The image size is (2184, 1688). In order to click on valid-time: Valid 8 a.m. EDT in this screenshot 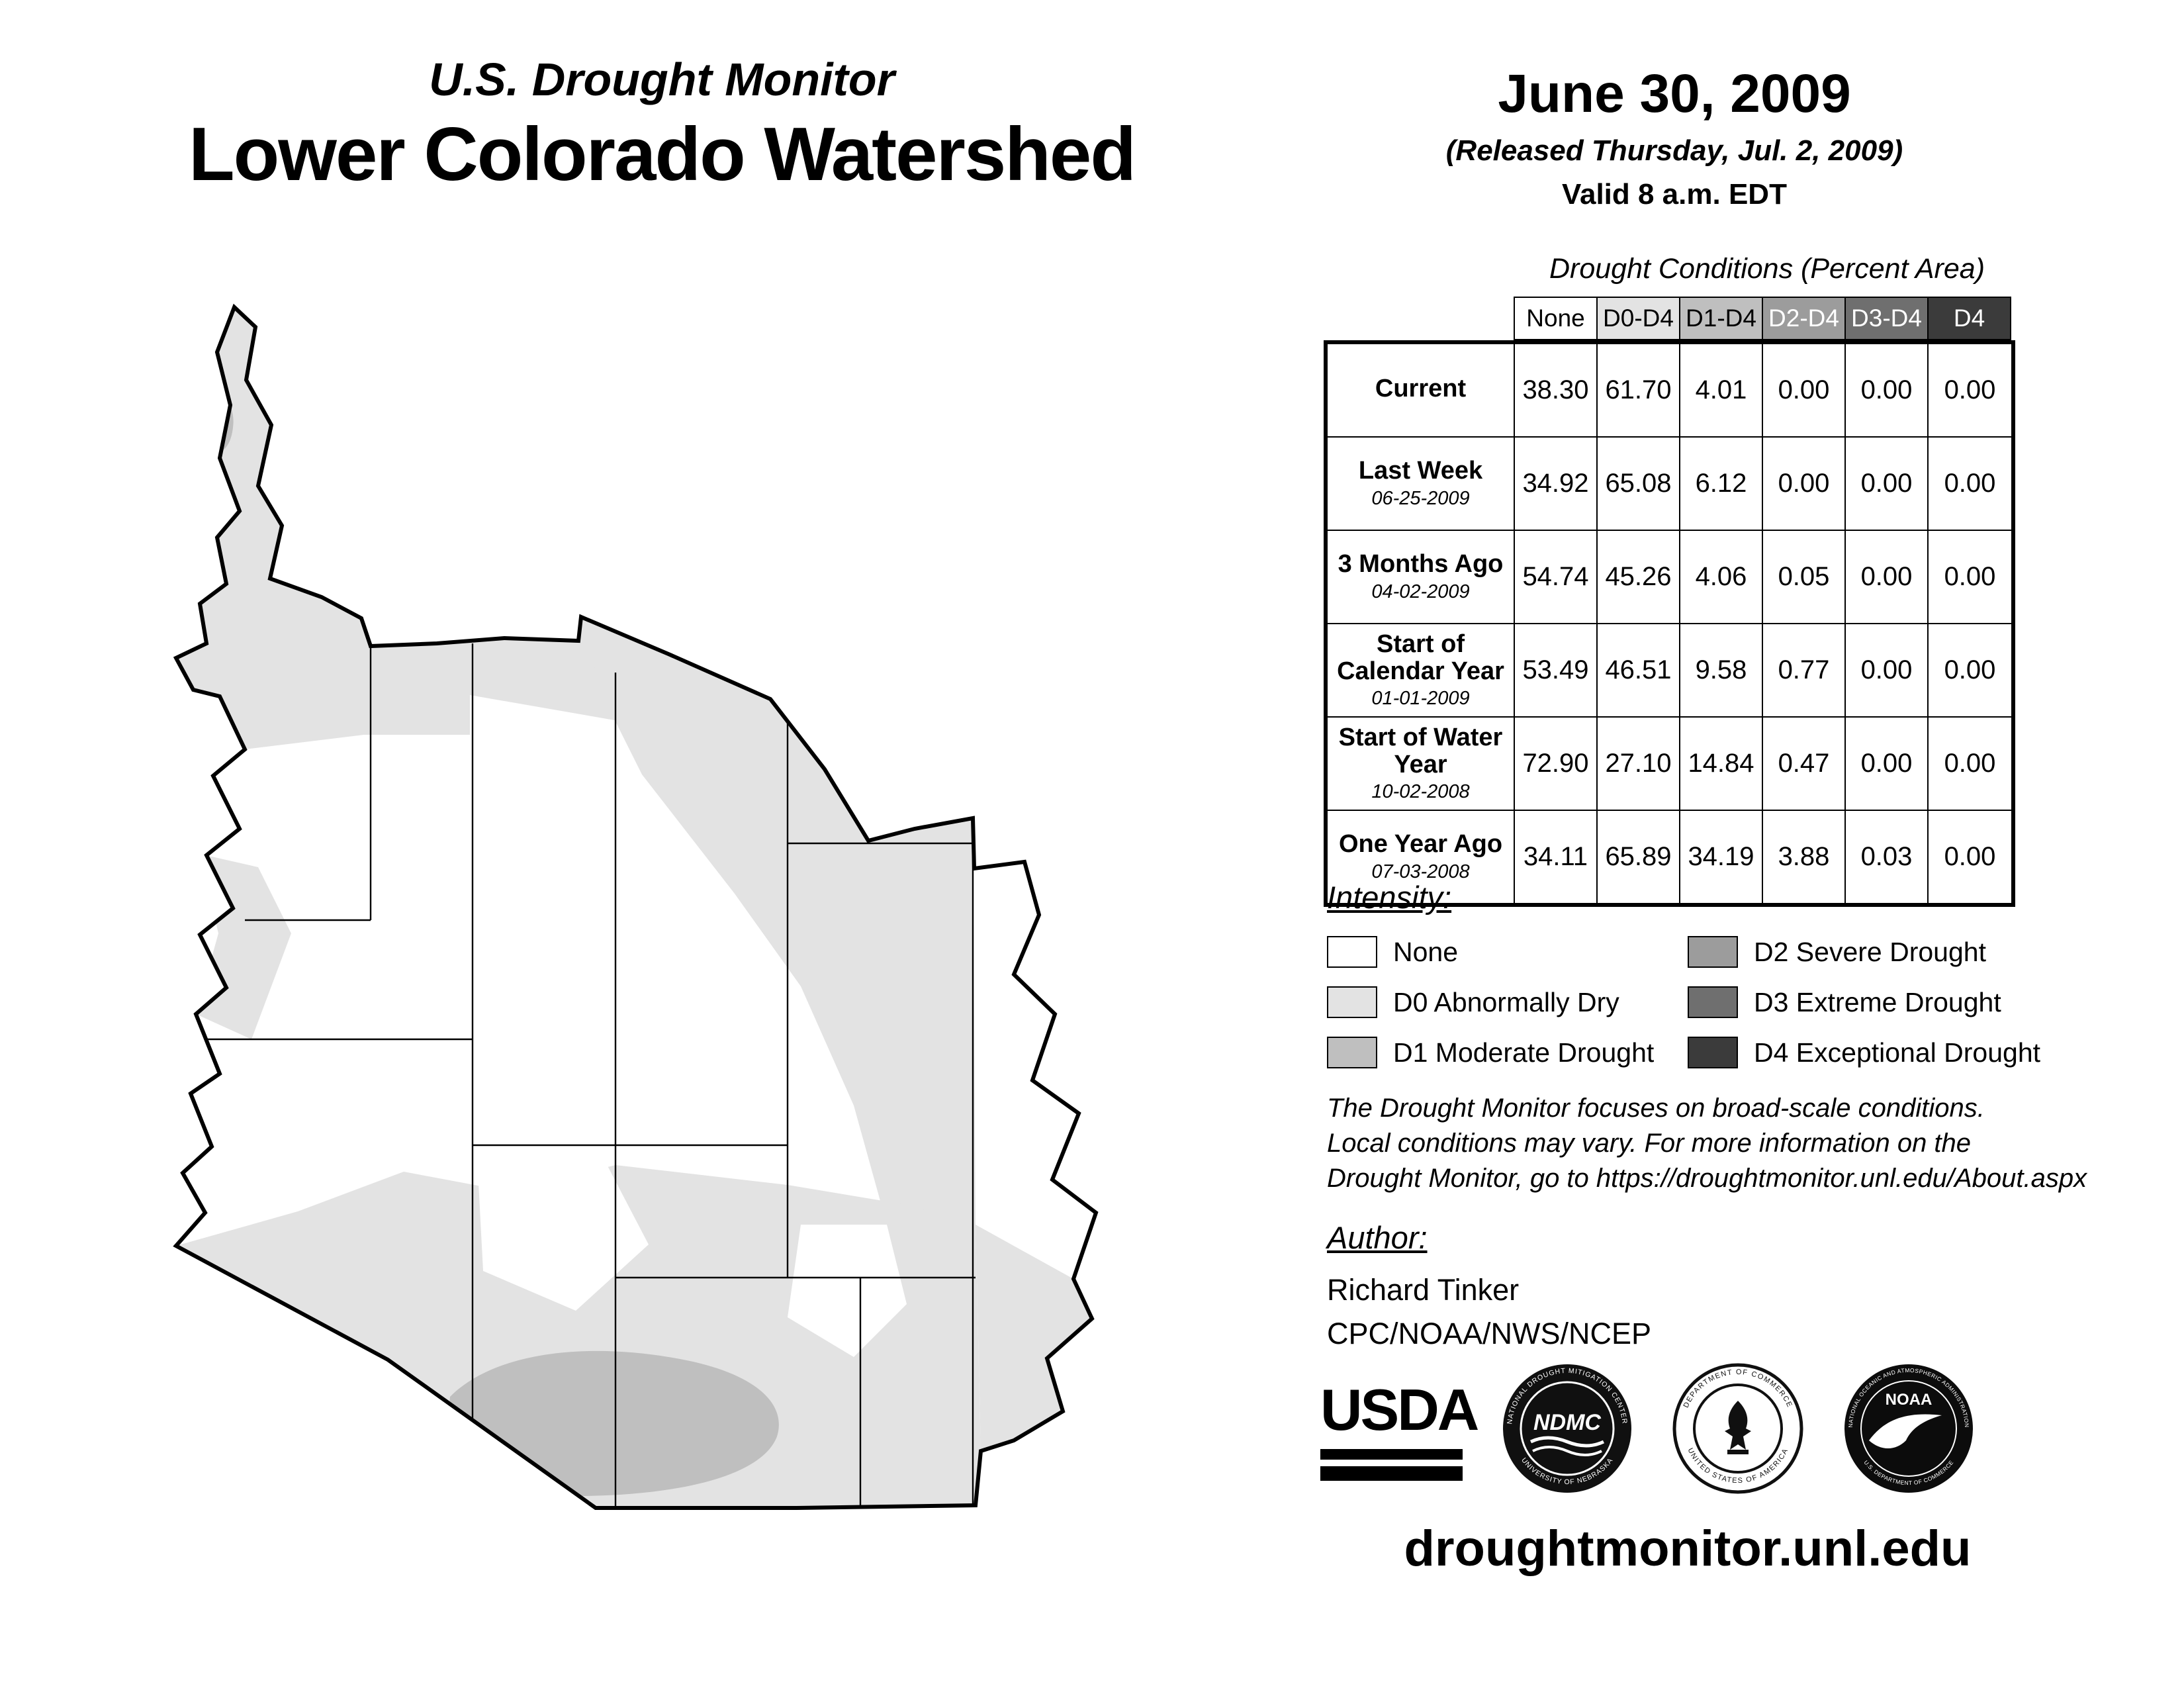, I will do `click(1675, 194)`.